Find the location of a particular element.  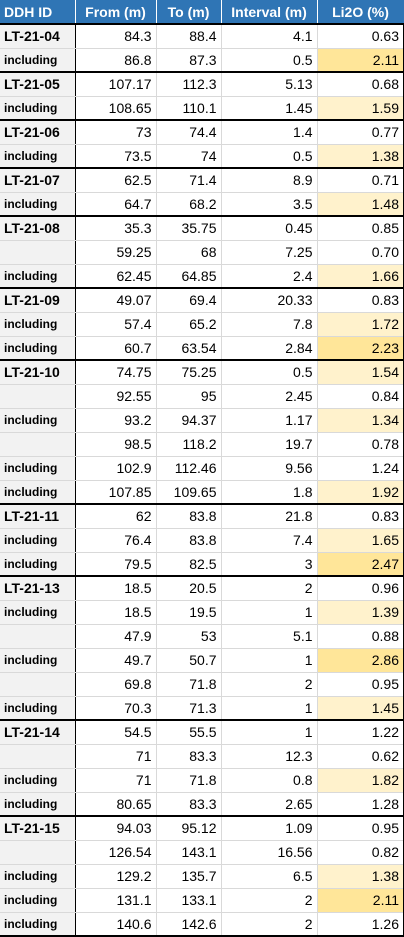

li2o-cell: 0.63 is located at coordinates (360, 36).